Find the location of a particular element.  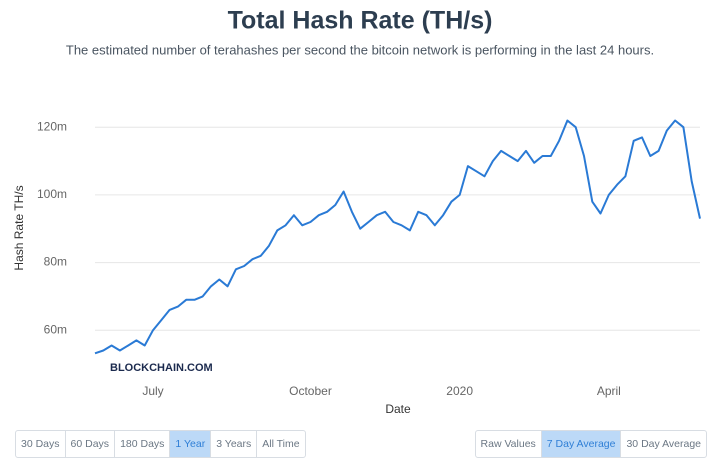

x-tick-label: 2020 is located at coordinates (459, 391).